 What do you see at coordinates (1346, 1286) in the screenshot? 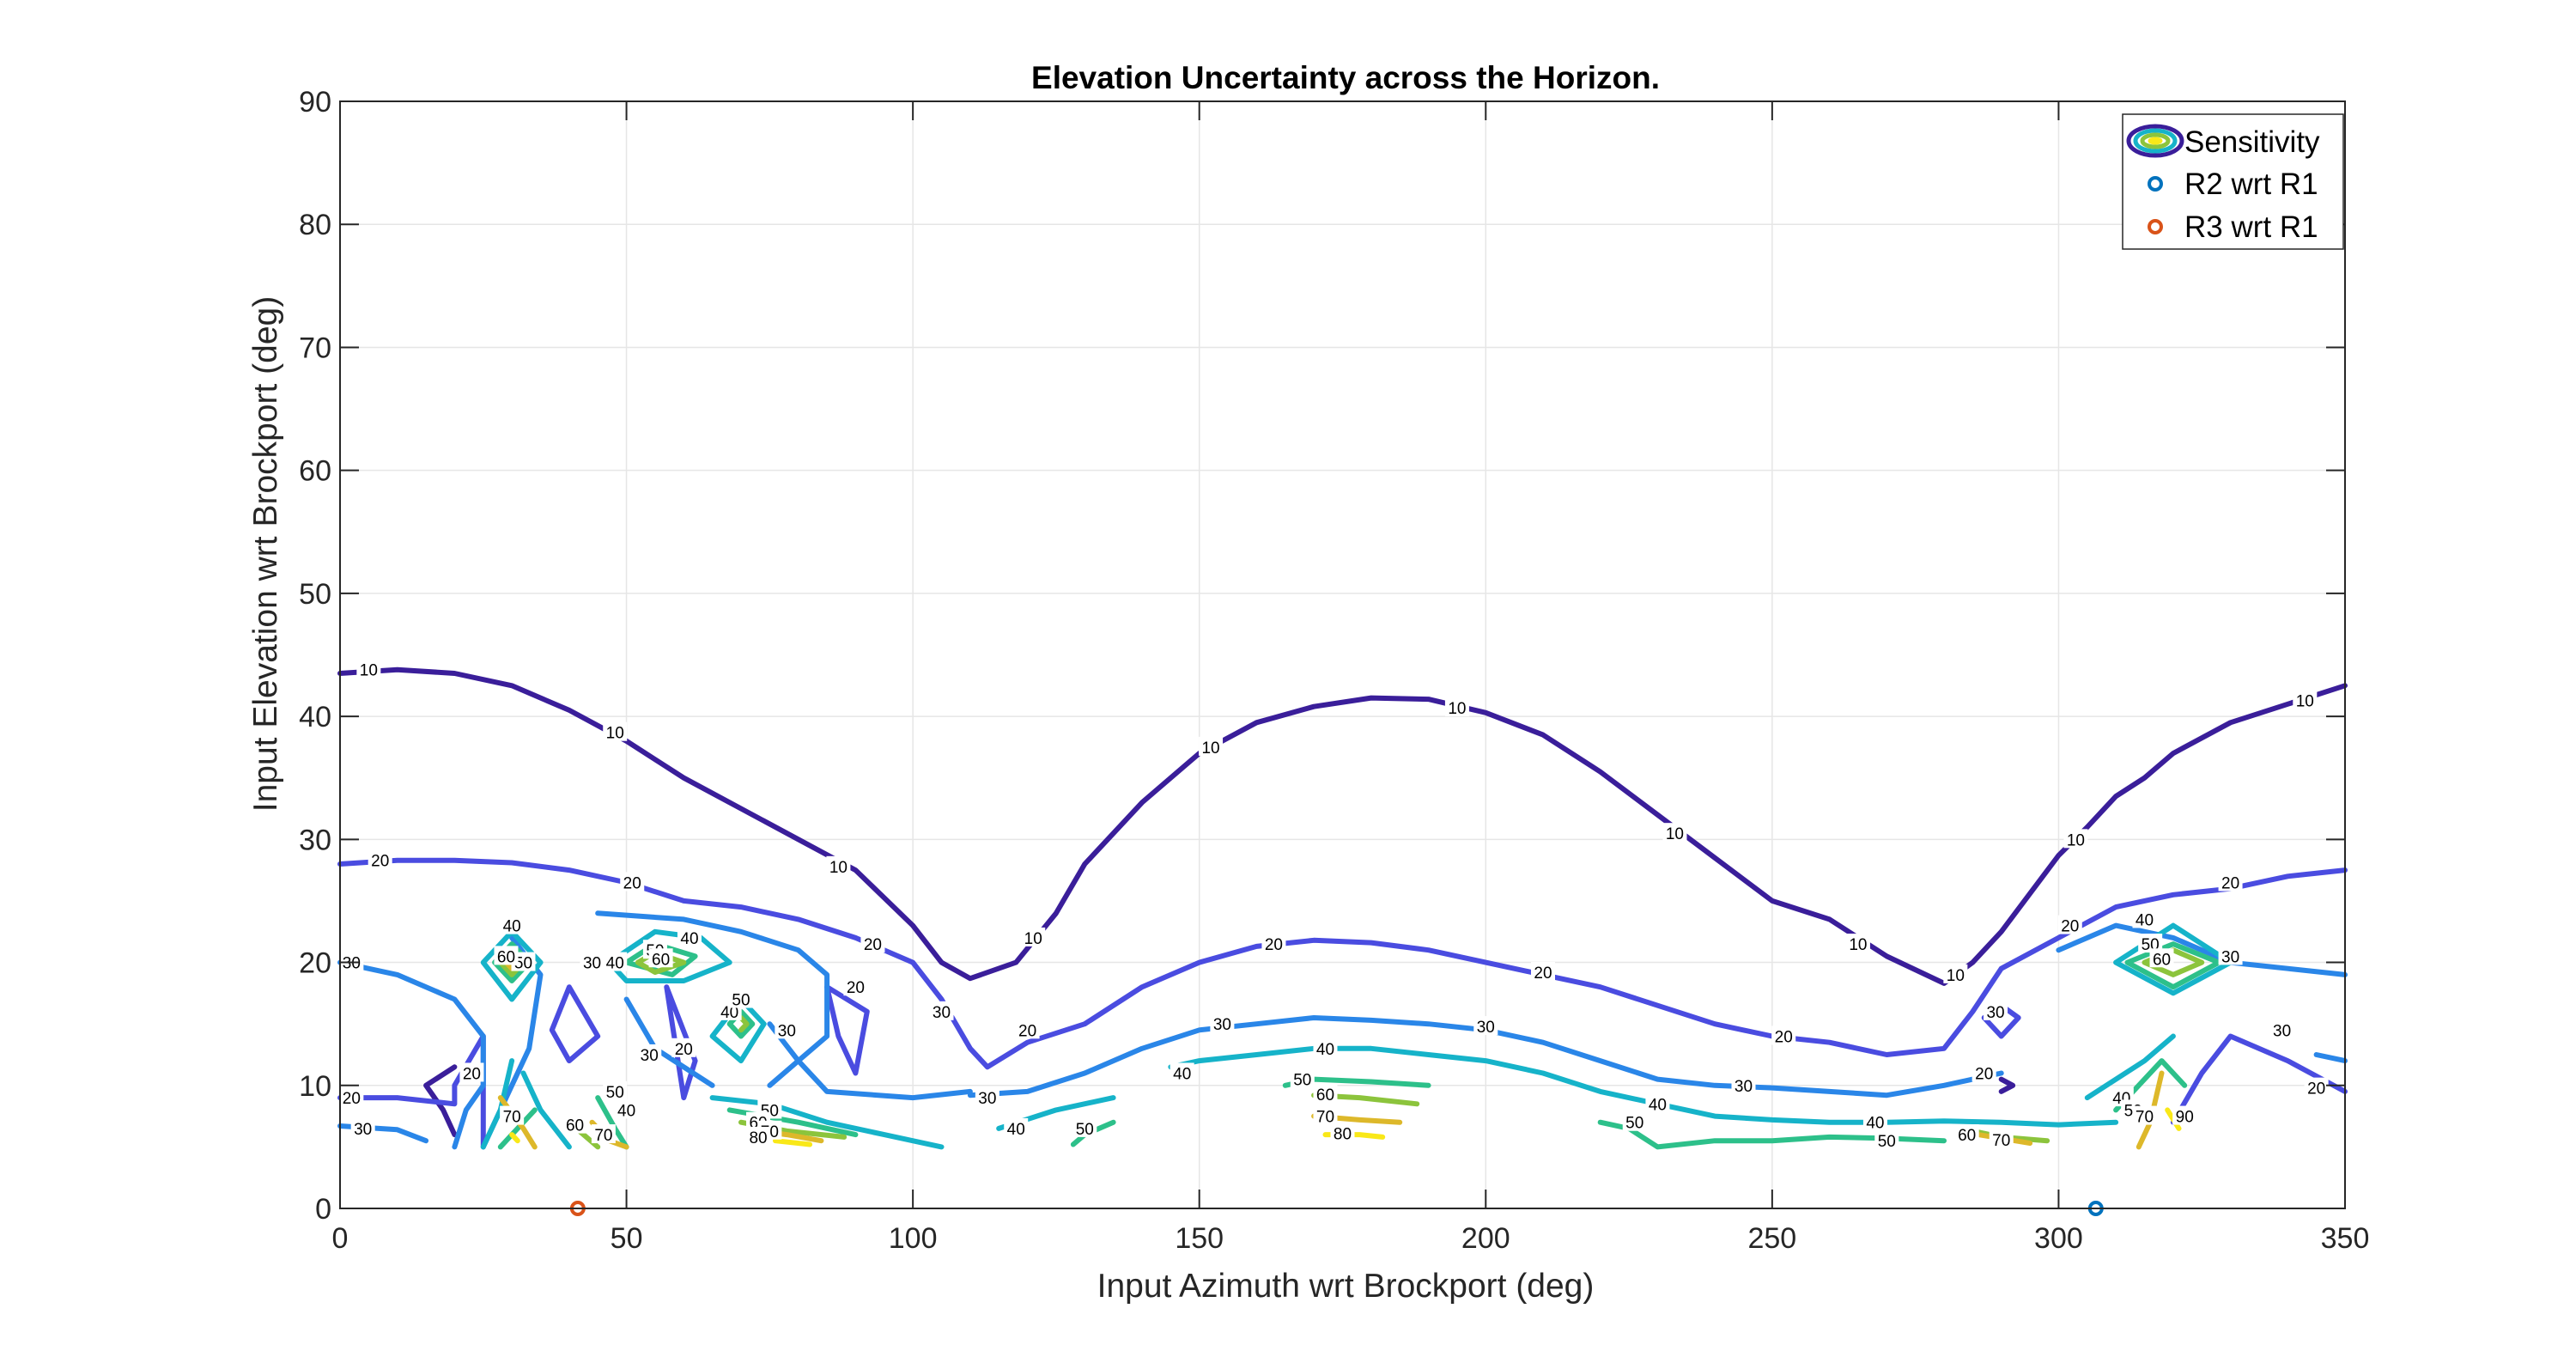
I see `x-axis-label: Input Azimuth wrt Brockport (deg)` at bounding box center [1346, 1286].